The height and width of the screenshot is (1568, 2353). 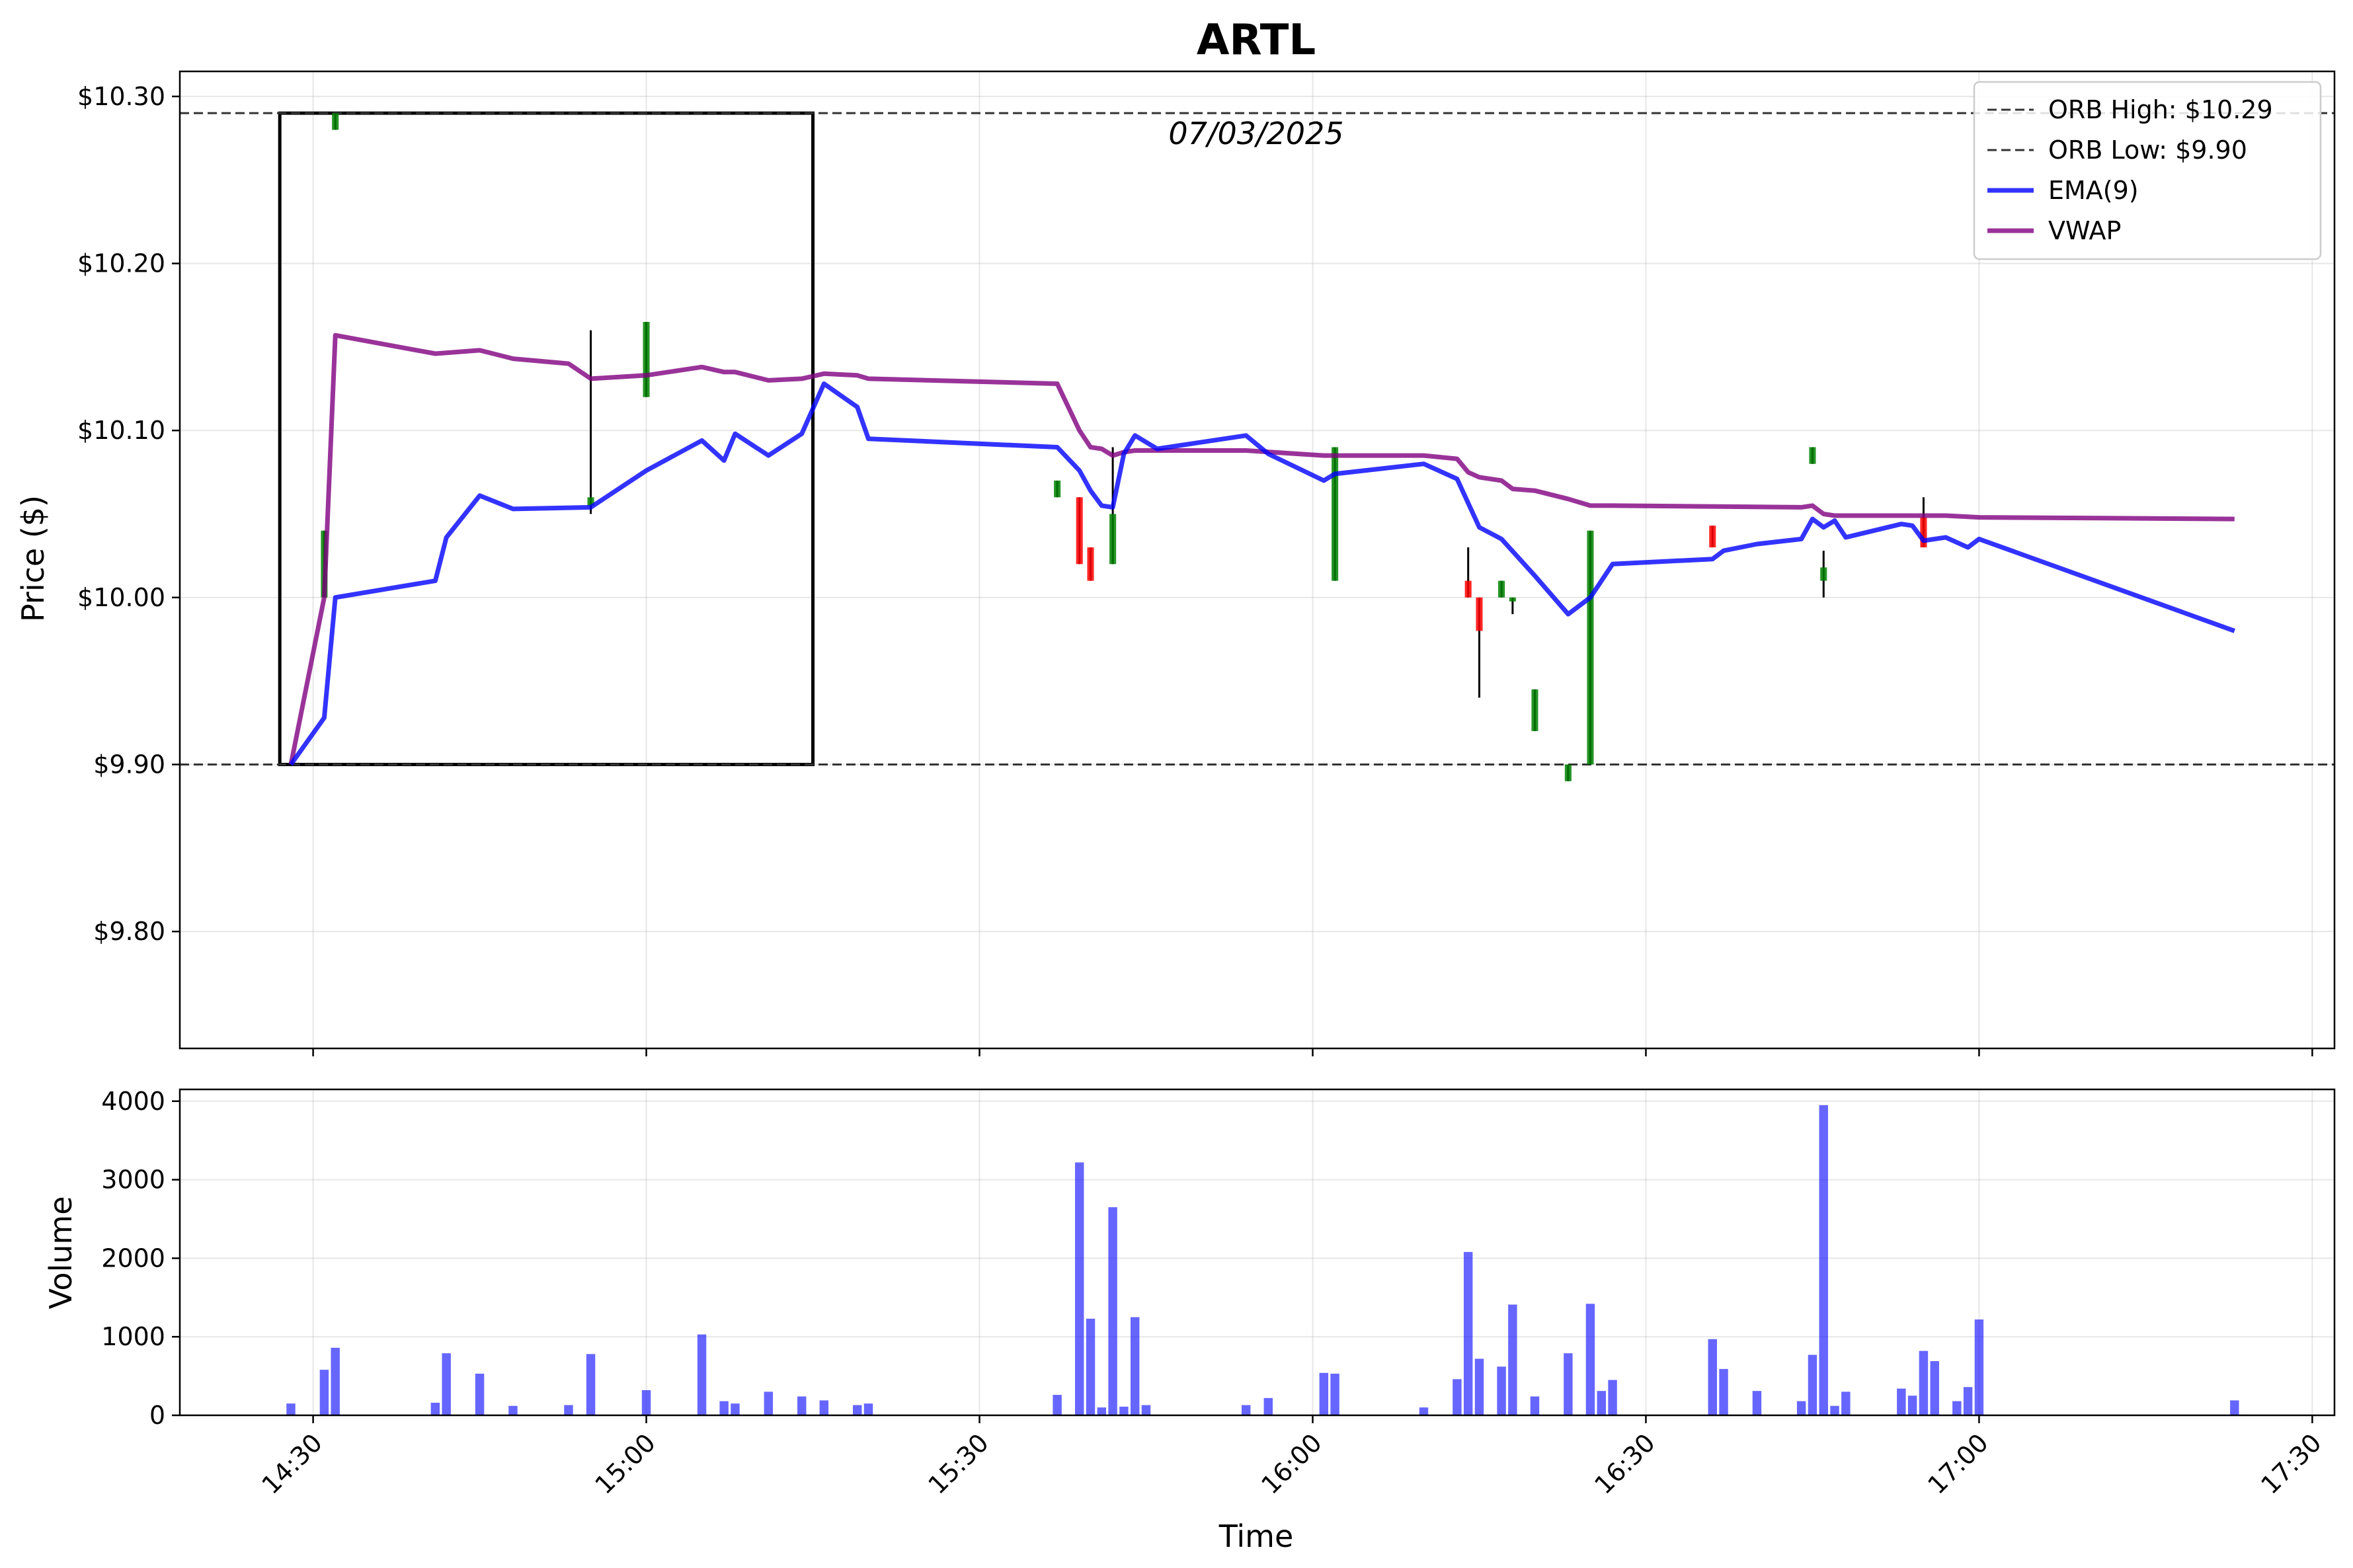 I want to click on legend-label: ORB Low: $9.90, so click(x=2147, y=150).